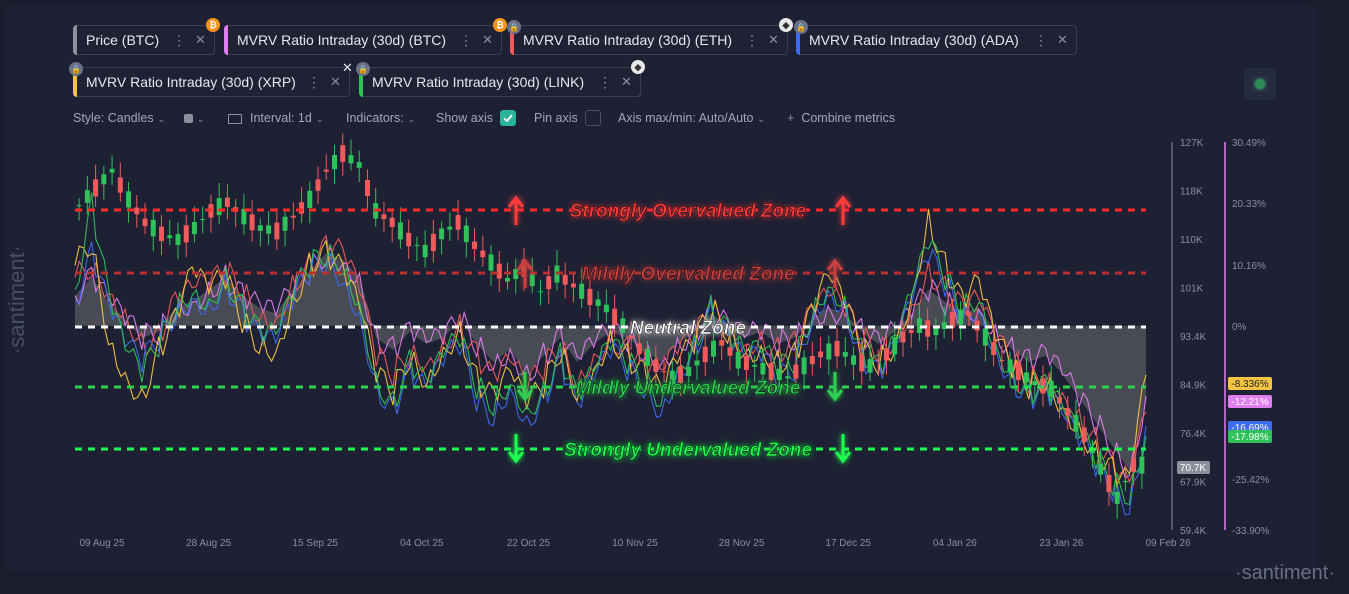 The height and width of the screenshot is (594, 1349). What do you see at coordinates (649, 40) in the screenshot?
I see `metric-chip: MVRV Ratio Intraday (30d) (ETH) ⋮ ✕` at bounding box center [649, 40].